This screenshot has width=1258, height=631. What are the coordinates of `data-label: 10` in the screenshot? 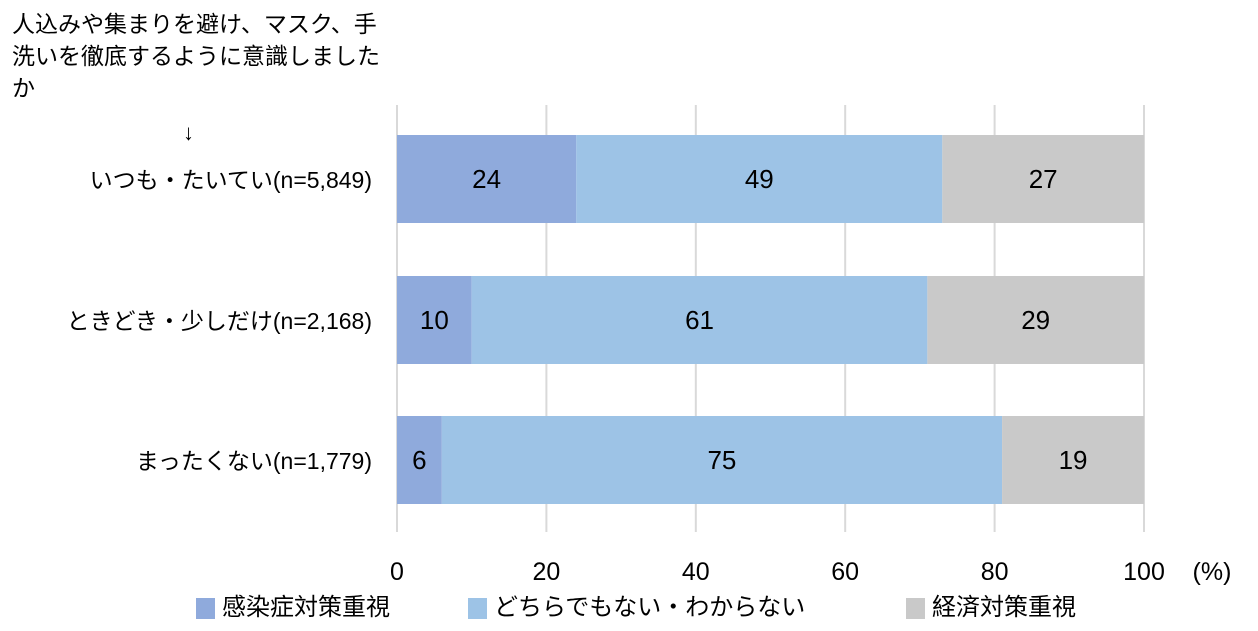 It's located at (434, 320).